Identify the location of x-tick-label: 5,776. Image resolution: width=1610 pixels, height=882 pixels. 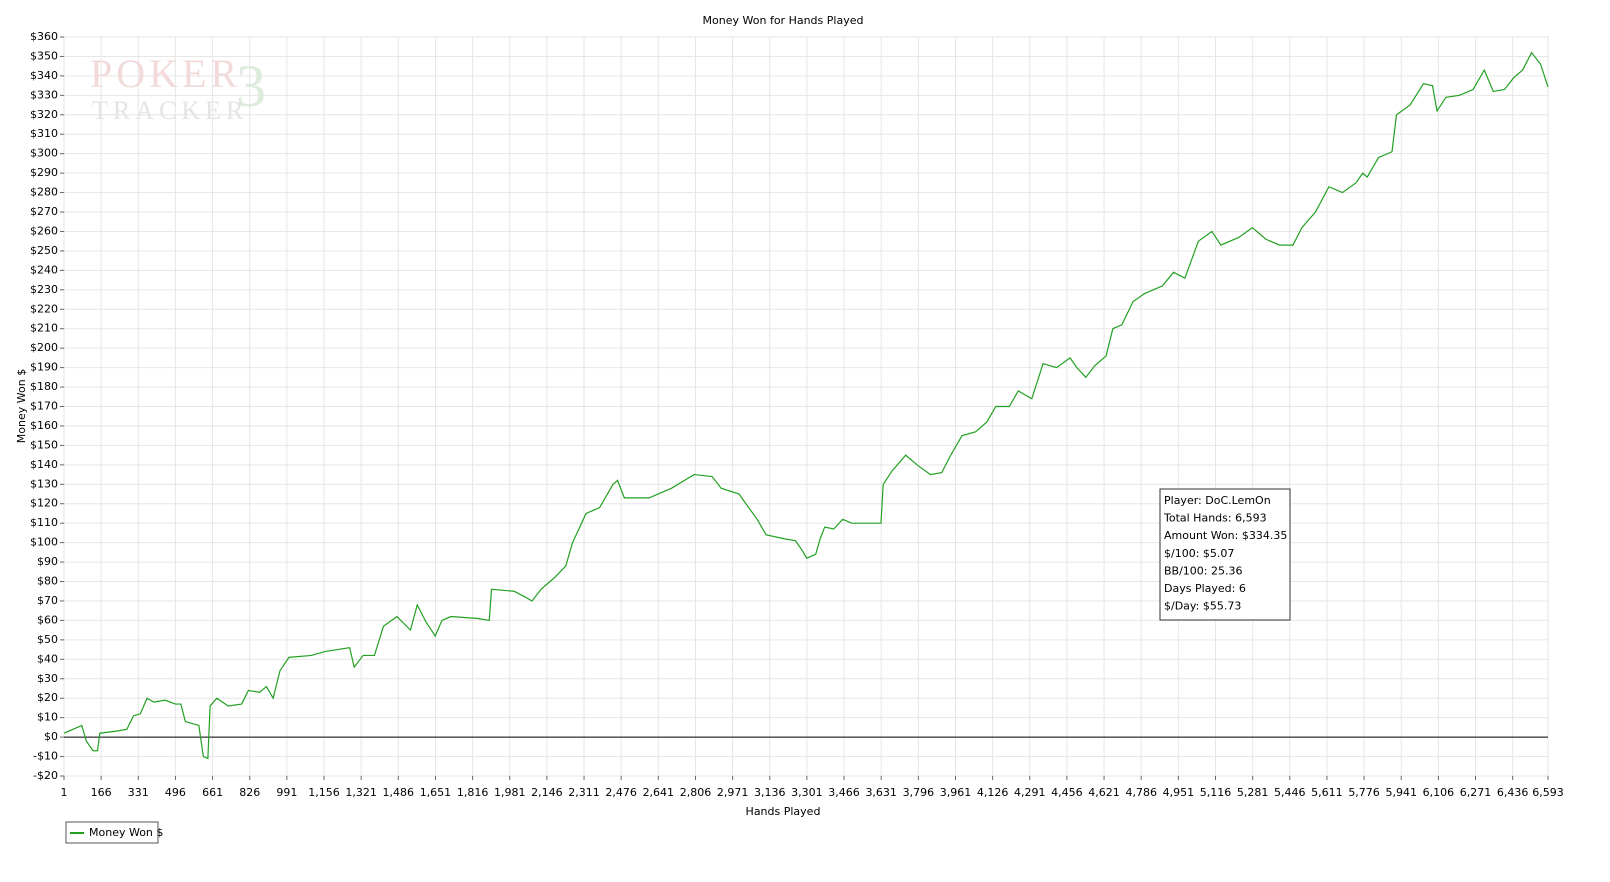
(1364, 792).